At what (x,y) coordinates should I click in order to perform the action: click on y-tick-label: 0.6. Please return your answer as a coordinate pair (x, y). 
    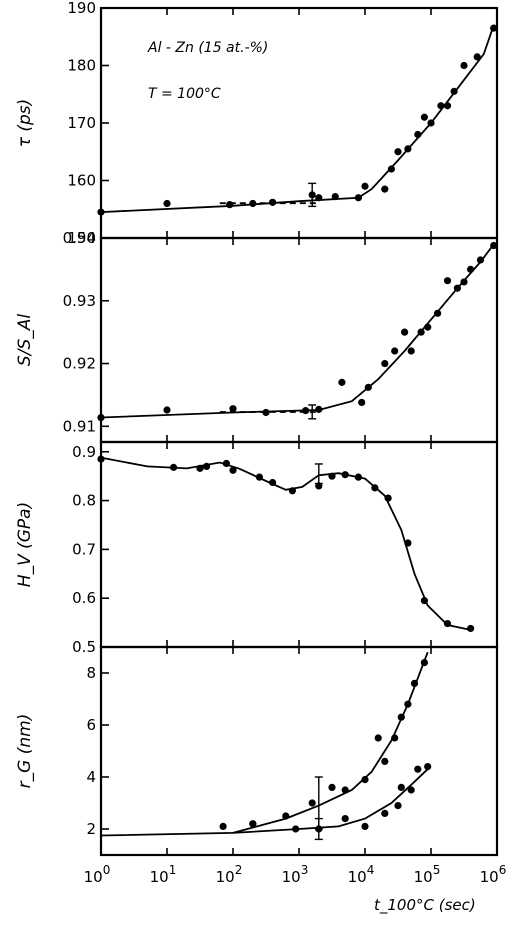
    Looking at the image, I should click on (84, 598).